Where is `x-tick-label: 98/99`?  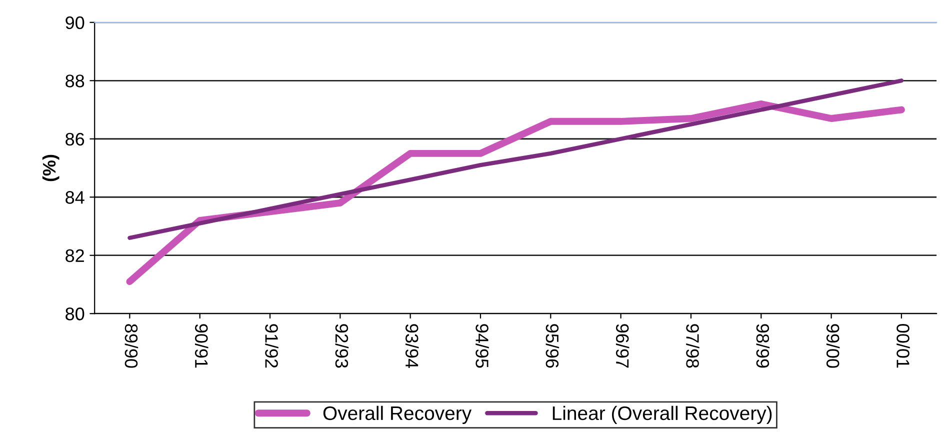 x-tick-label: 98/99 is located at coordinates (763, 346).